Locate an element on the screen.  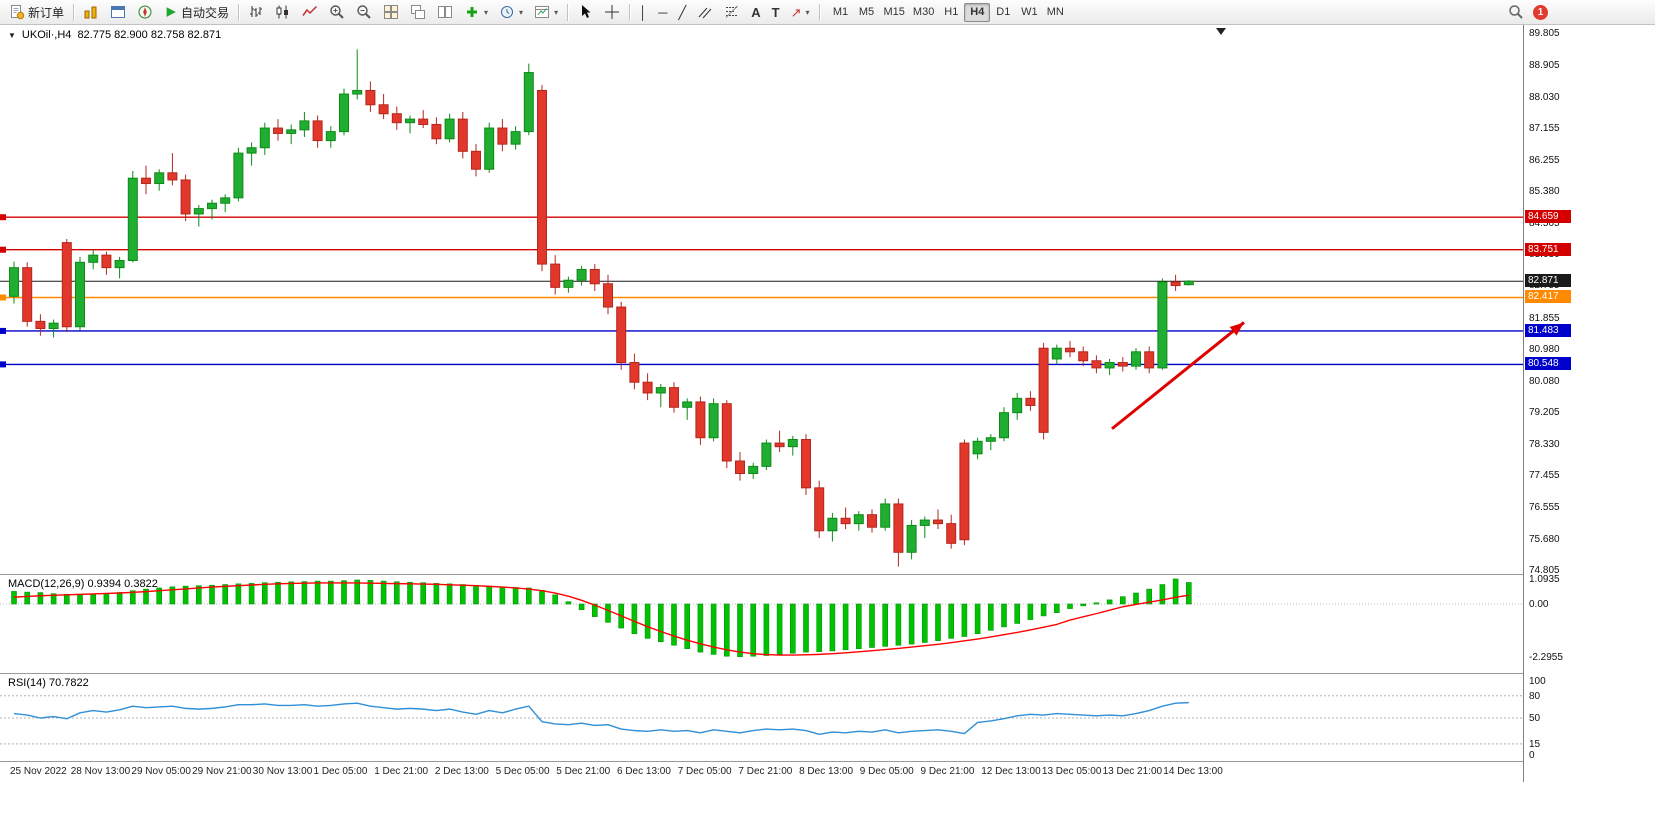
text-label-button: T is located at coordinates (776, 12).